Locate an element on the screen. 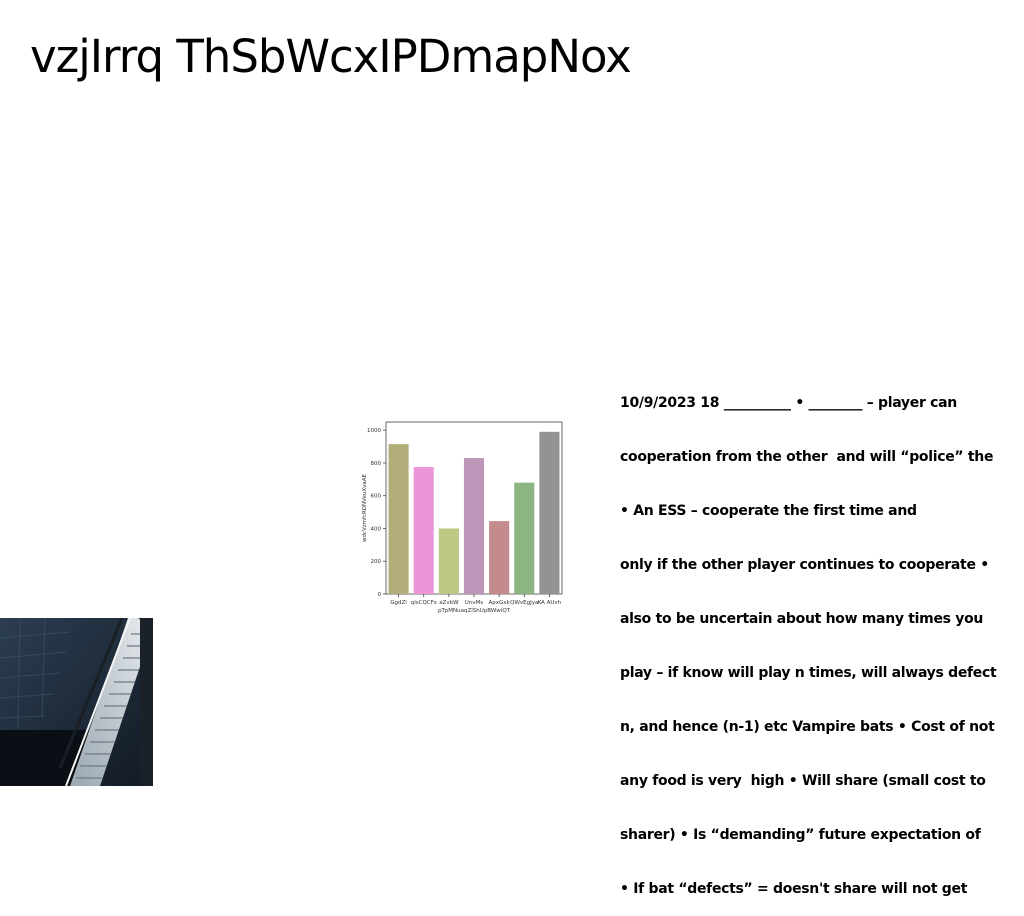 The image size is (1024, 916). x-axis-label: pTpMNuaqZlShUpBWwiQT is located at coordinates (474, 611).